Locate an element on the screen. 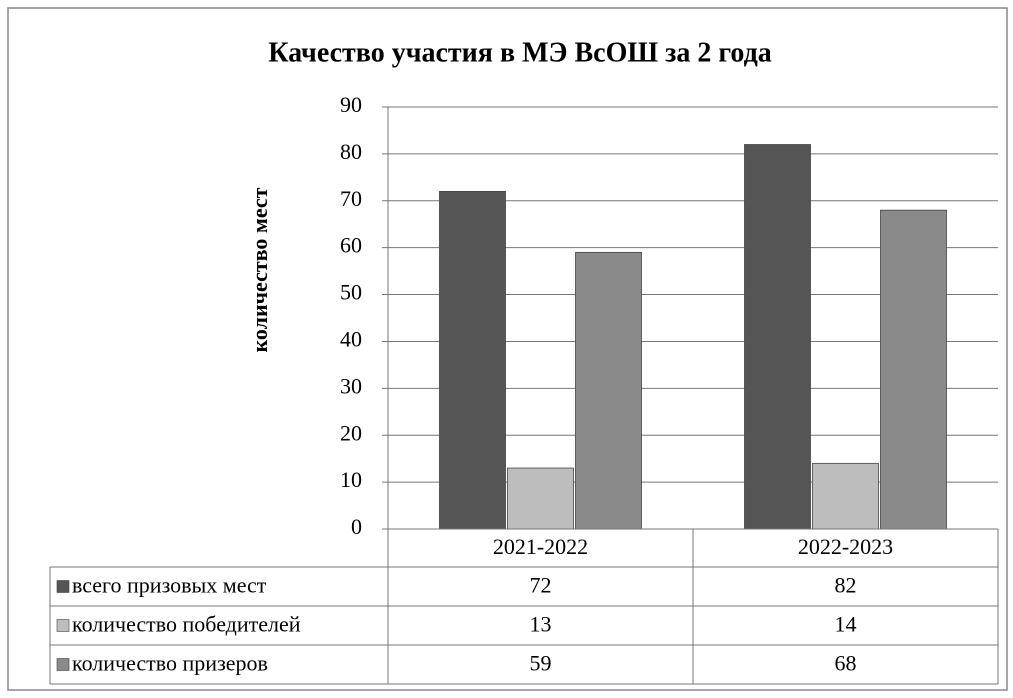 The height and width of the screenshot is (698, 1013). y-tick-label: 70 is located at coordinates (351, 198).